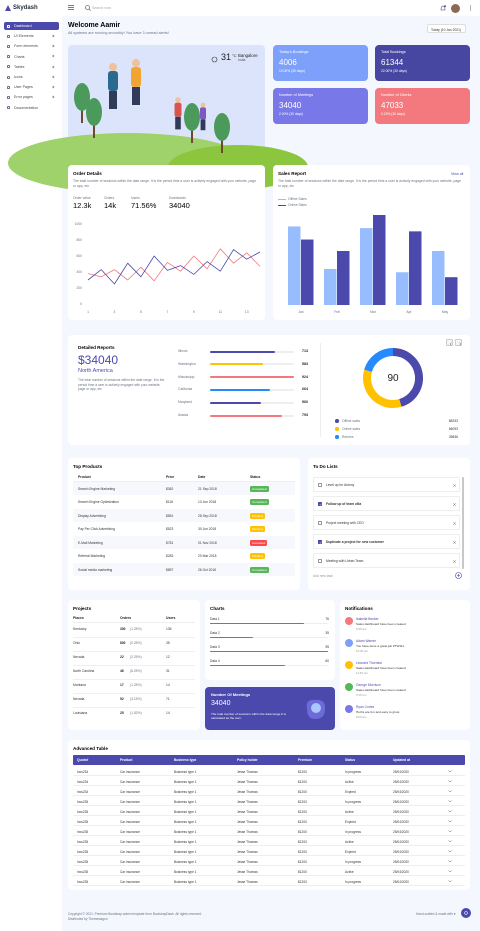 This screenshot has height=931, width=480. What do you see at coordinates (450, 780) in the screenshot?
I see `expand-toggle` at bounding box center [450, 780].